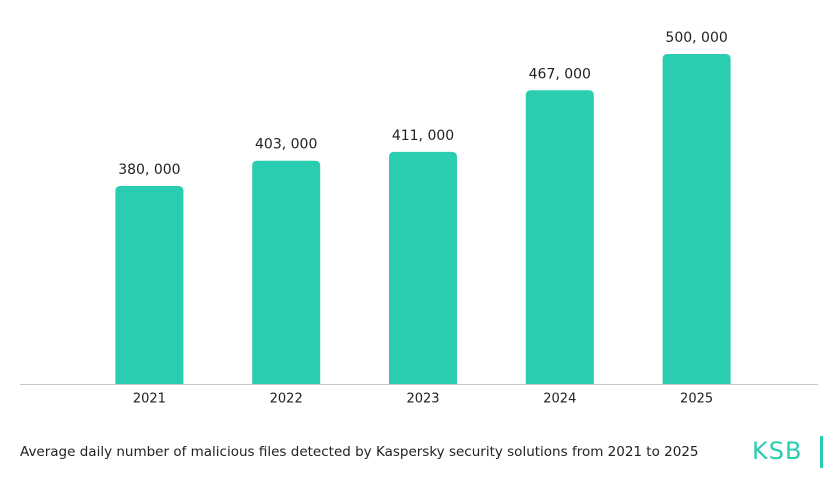  What do you see at coordinates (777, 451) in the screenshot?
I see `logo: KSB` at bounding box center [777, 451].